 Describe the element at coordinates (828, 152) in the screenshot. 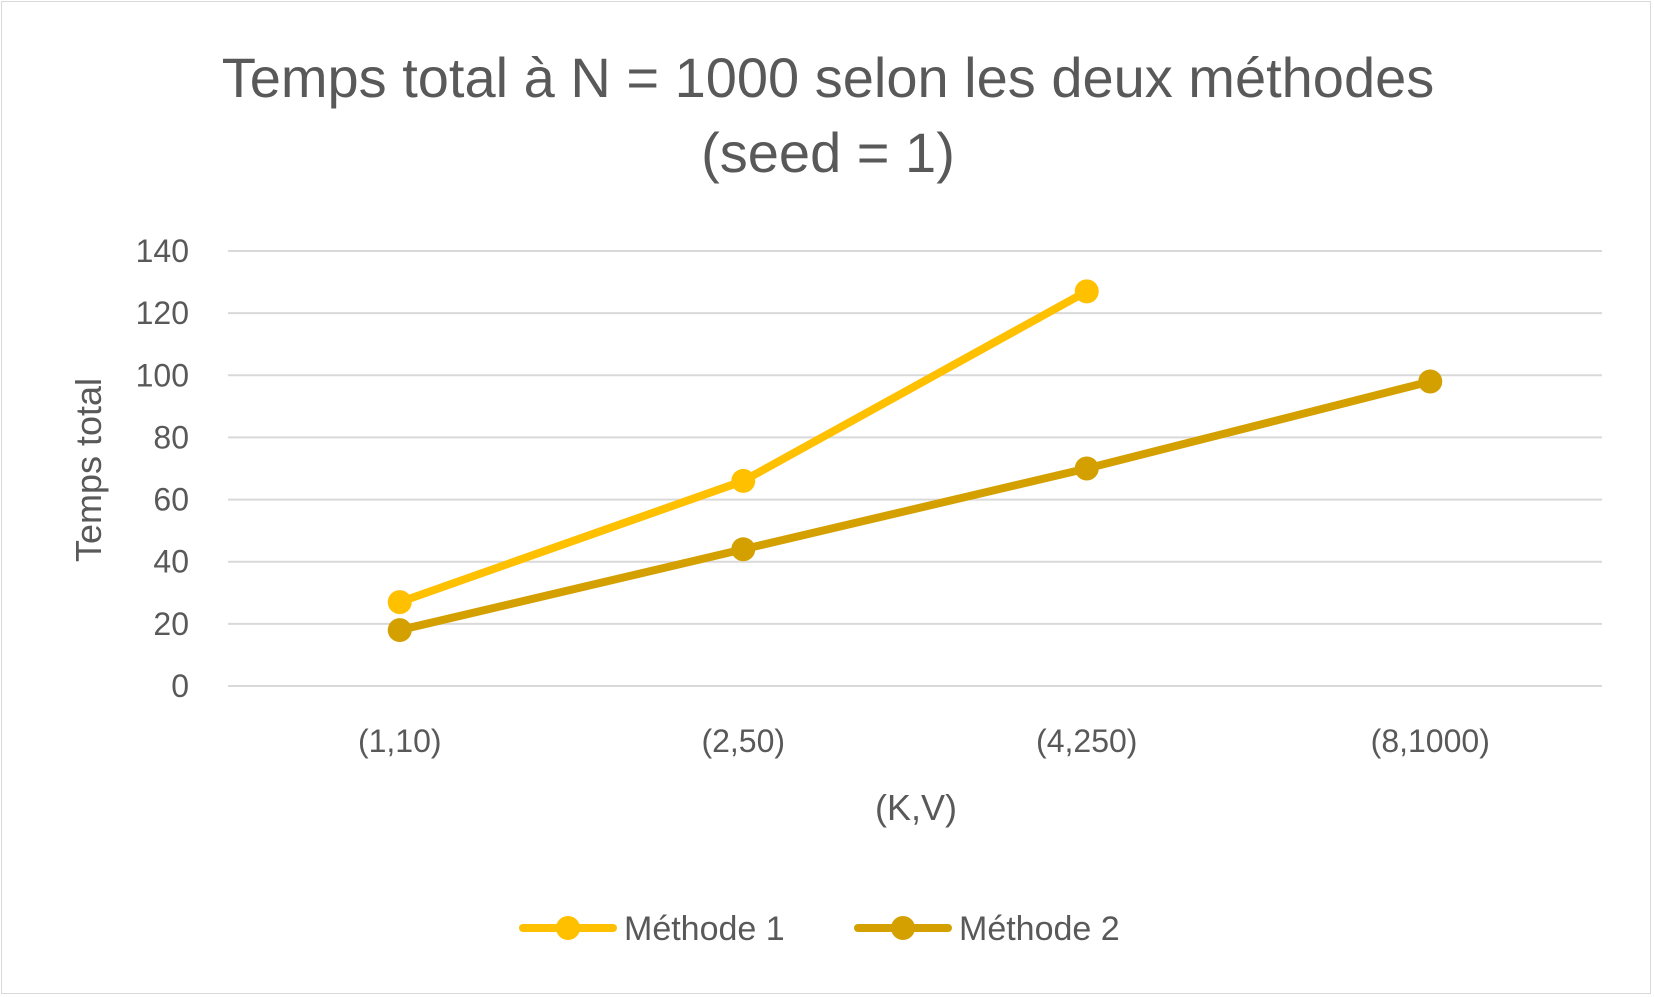

I see `chart-title-line-2: (seed = 1)` at that location.